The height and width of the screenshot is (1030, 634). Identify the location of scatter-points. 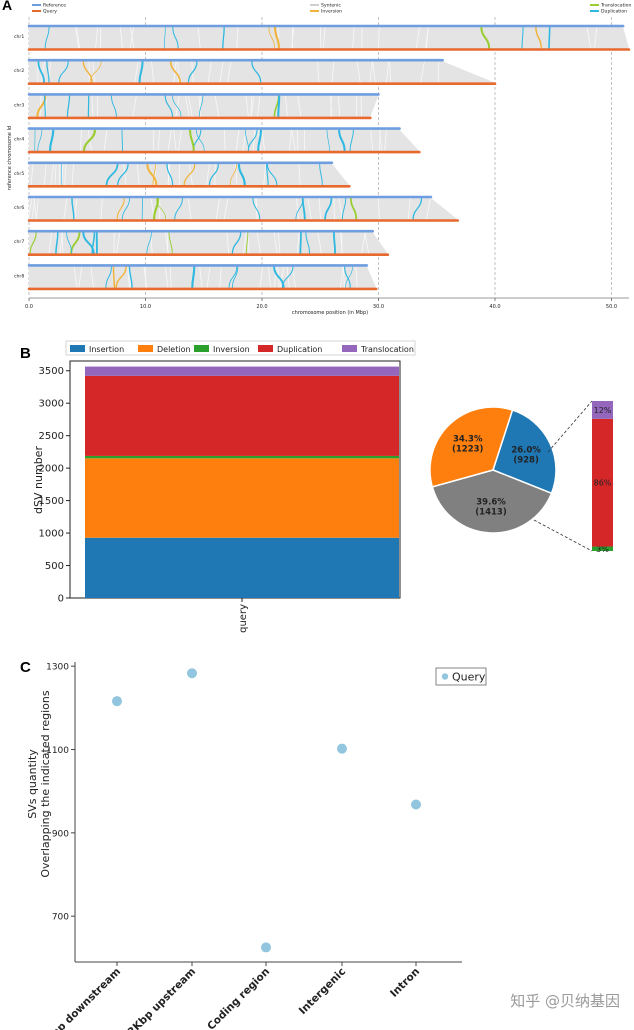
(266, 810).